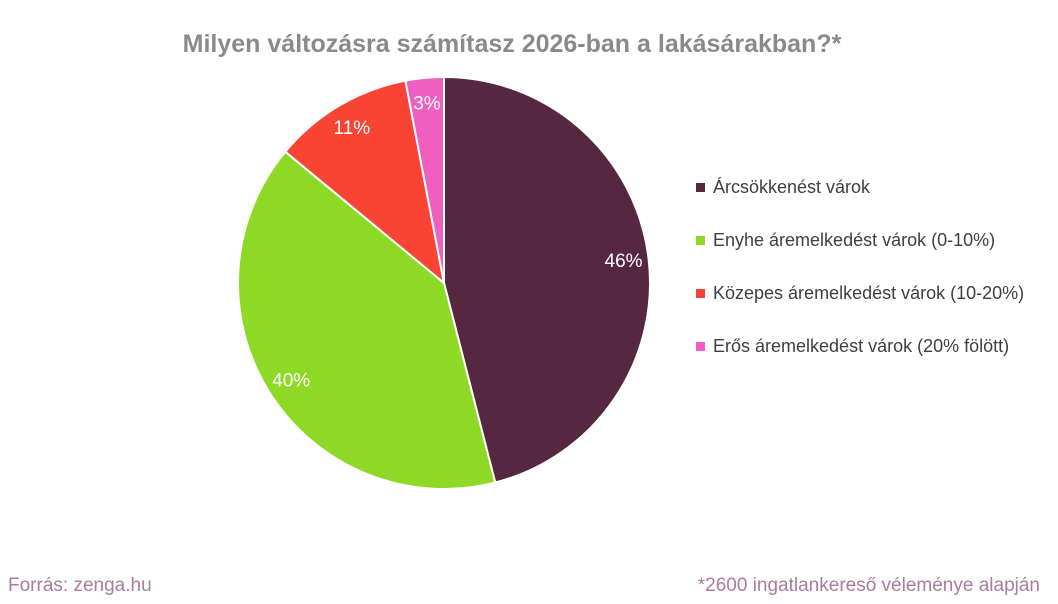 This screenshot has width=1058, height=604. I want to click on slice-value-label: 11%, so click(352, 128).